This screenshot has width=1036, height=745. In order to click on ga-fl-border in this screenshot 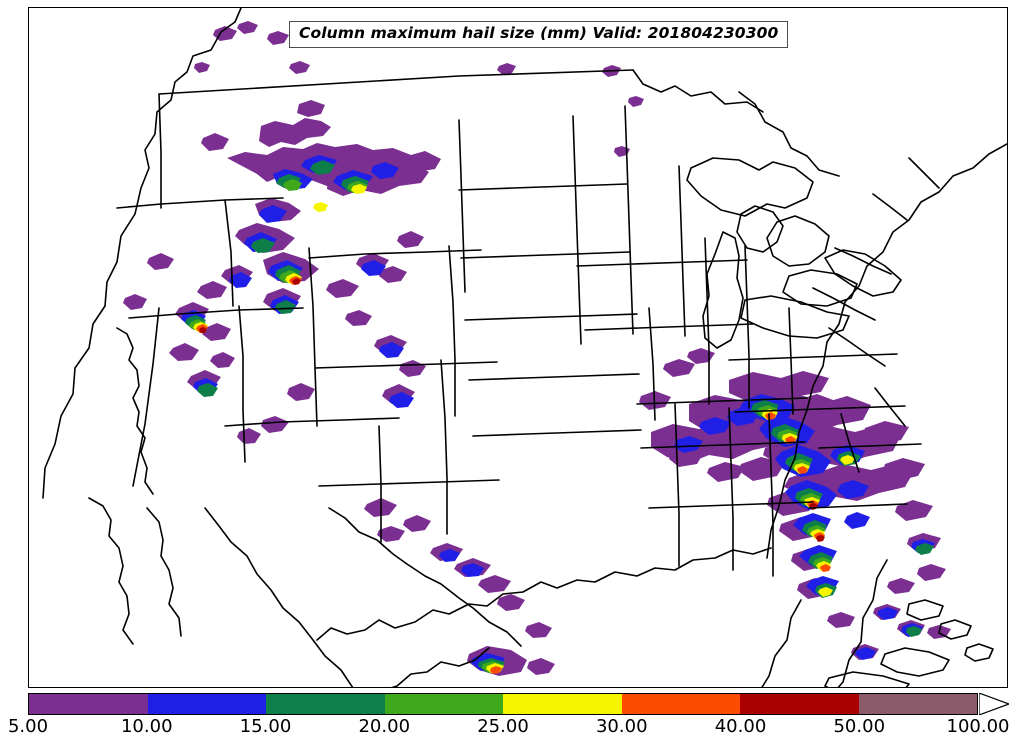, I will do `click(858, 506)`.